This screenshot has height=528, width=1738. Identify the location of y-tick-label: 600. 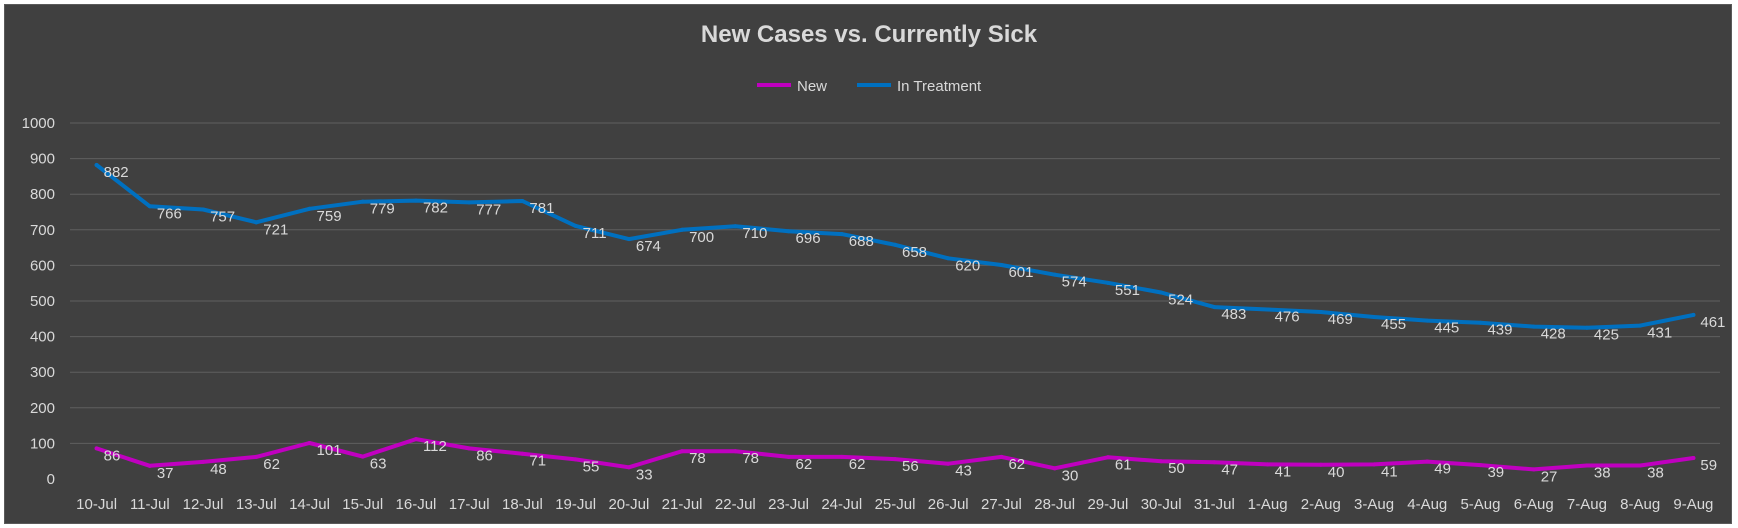
(42, 265).